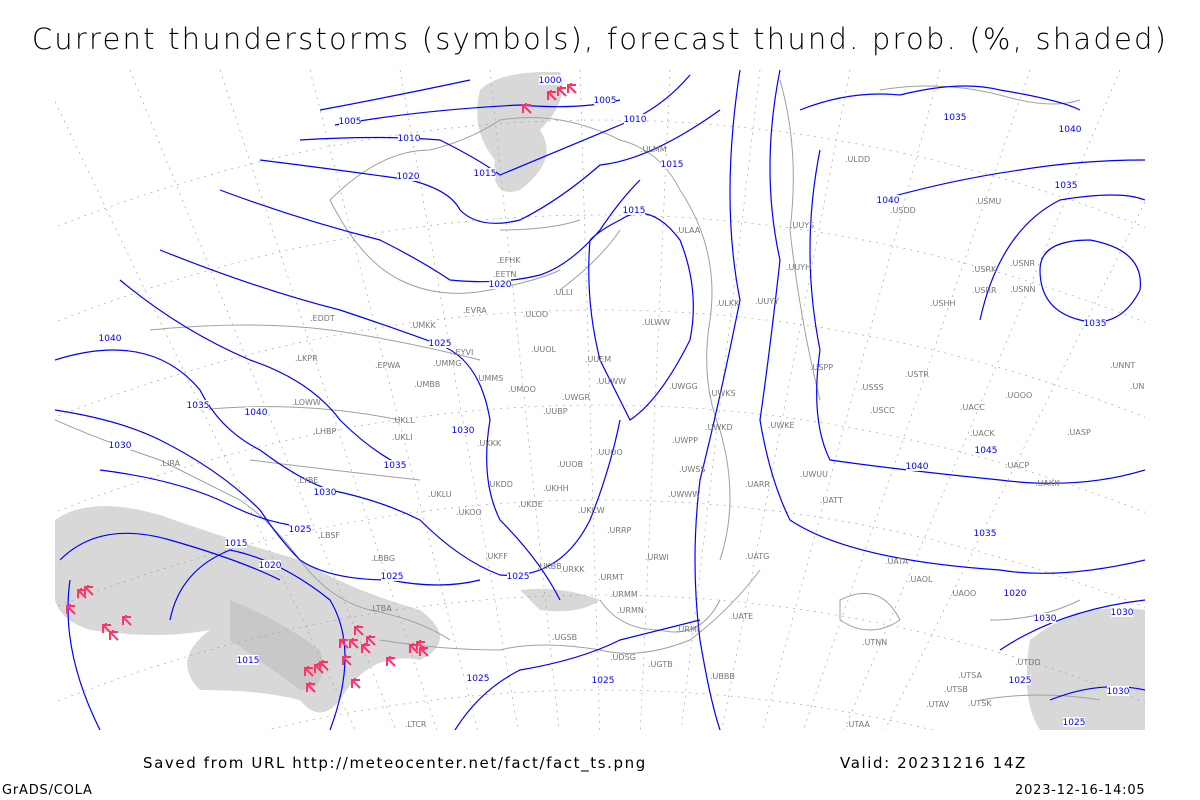  Describe the element at coordinates (475, 310) in the screenshot. I see `station-label: .EVRA` at that location.